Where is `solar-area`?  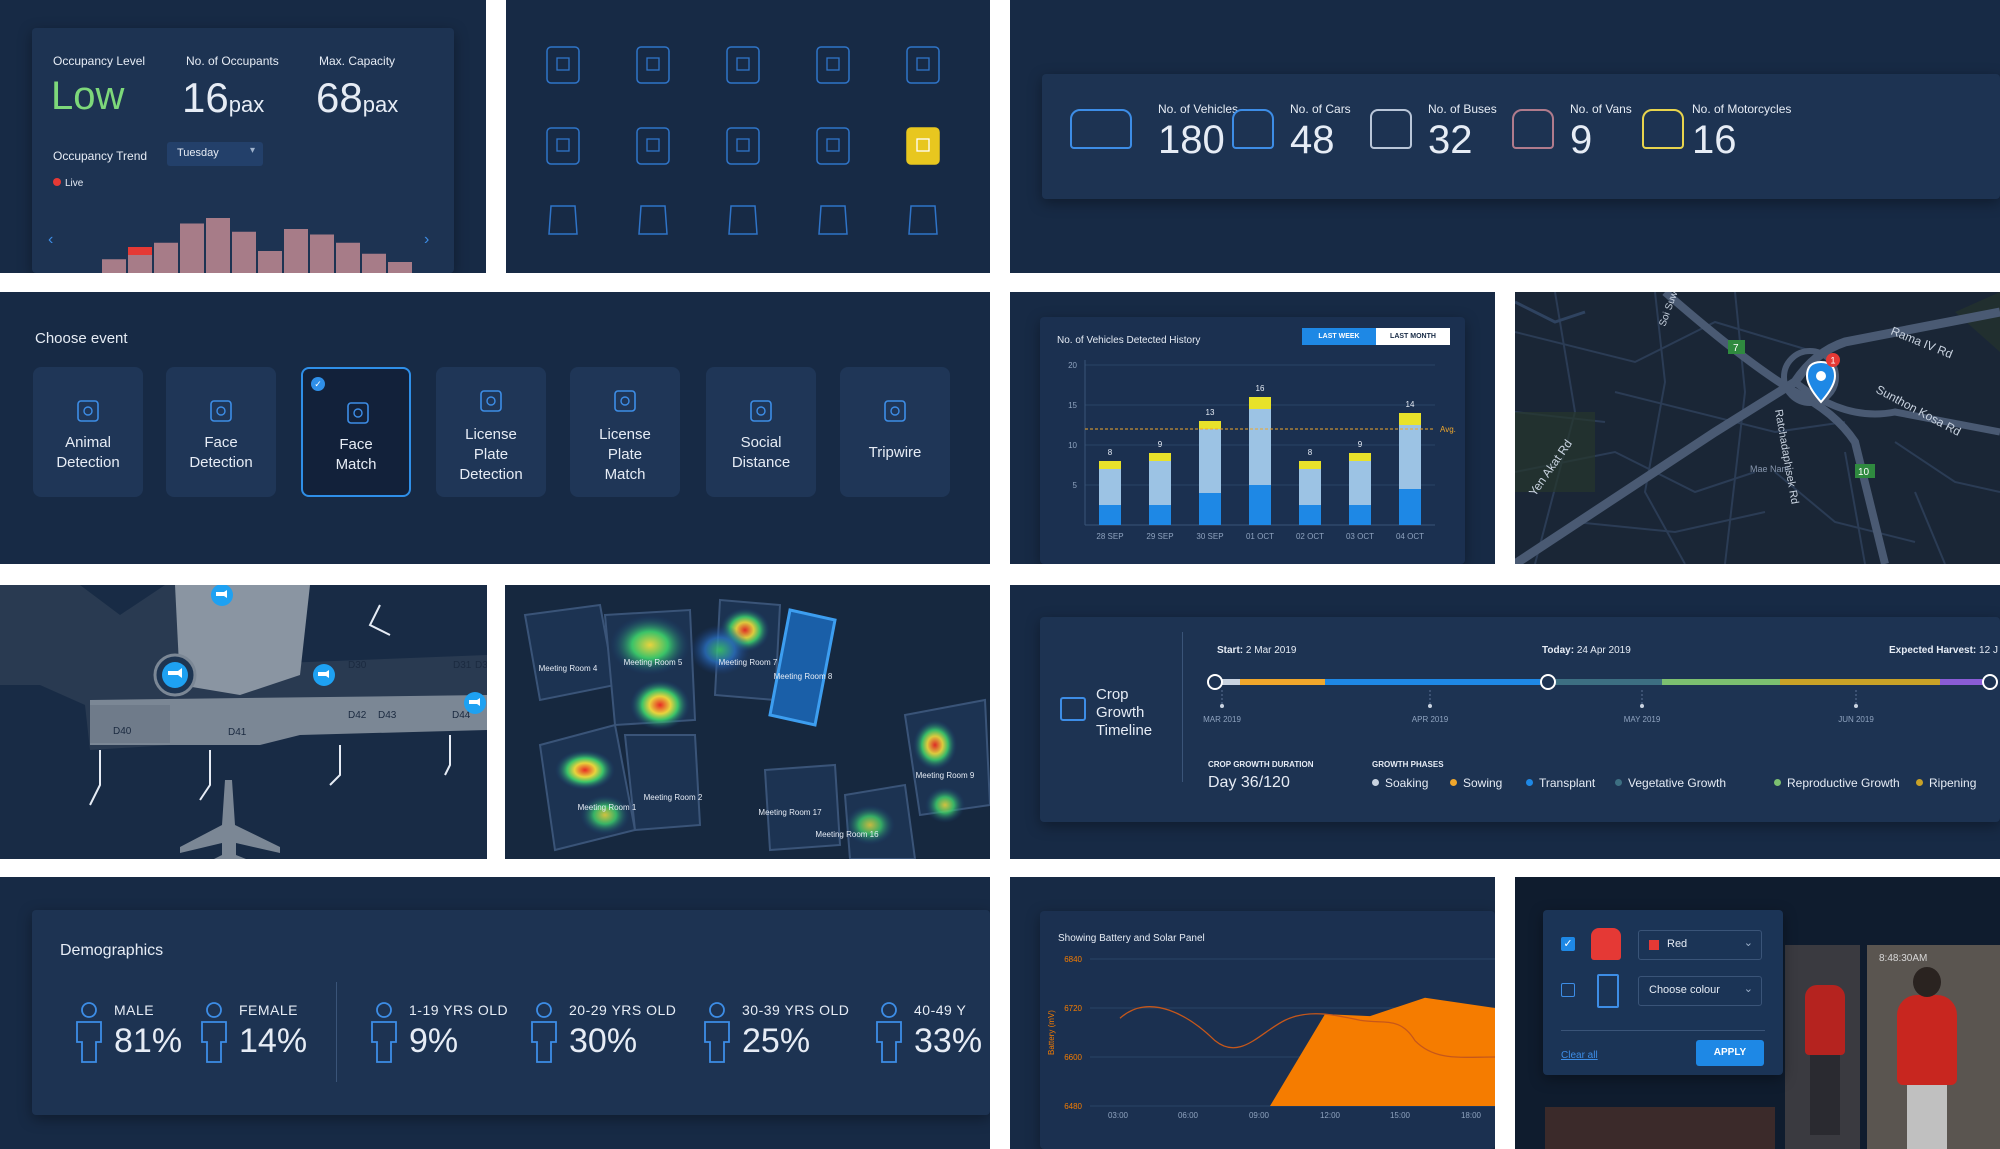
solar-area is located at coordinates (1382, 1051).